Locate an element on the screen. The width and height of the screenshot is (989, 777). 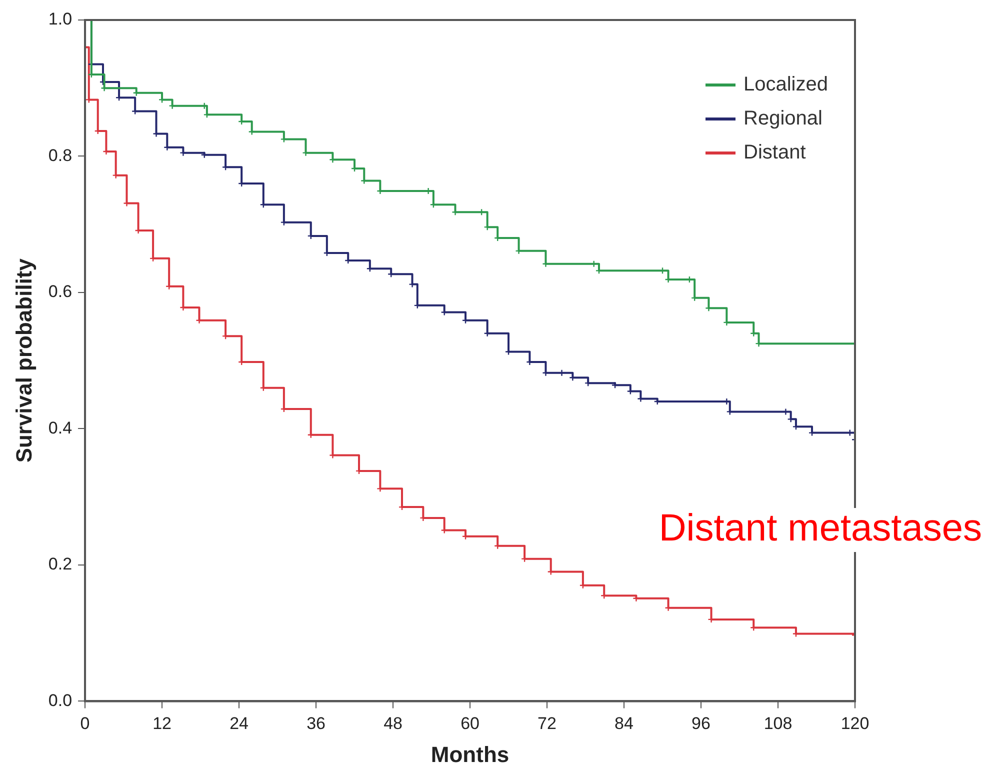
y-axis-title: Survival probability is located at coordinates (23, 360).